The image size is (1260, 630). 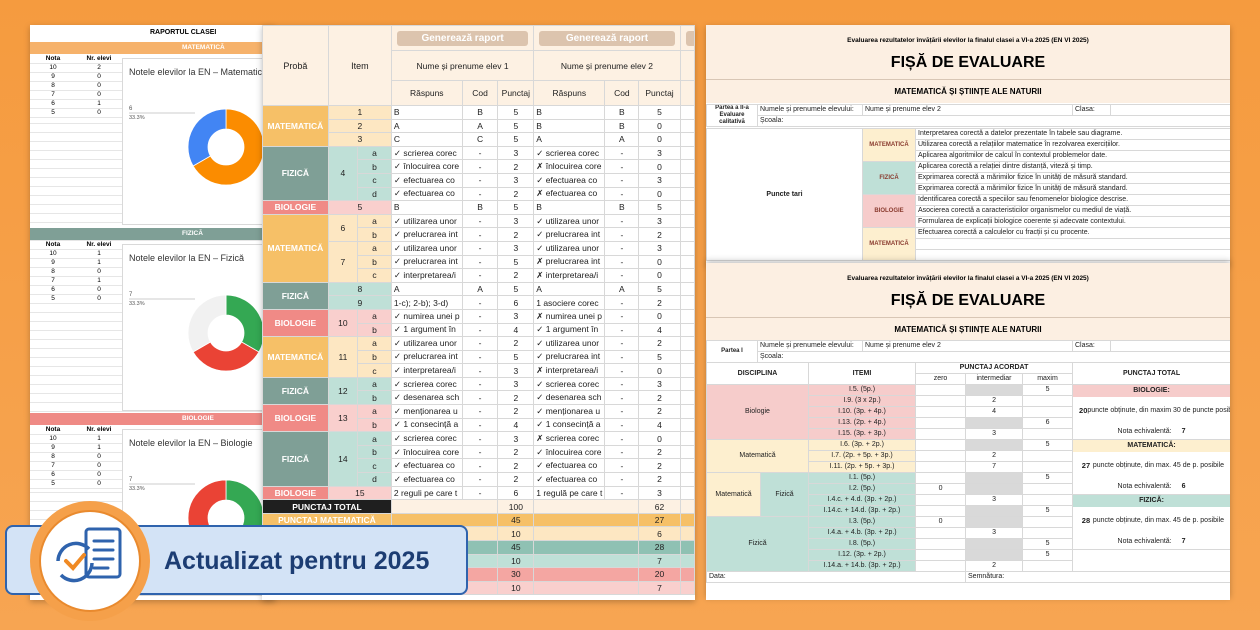 What do you see at coordinates (53, 86) in the screenshot?
I see `grade: 8` at bounding box center [53, 86].